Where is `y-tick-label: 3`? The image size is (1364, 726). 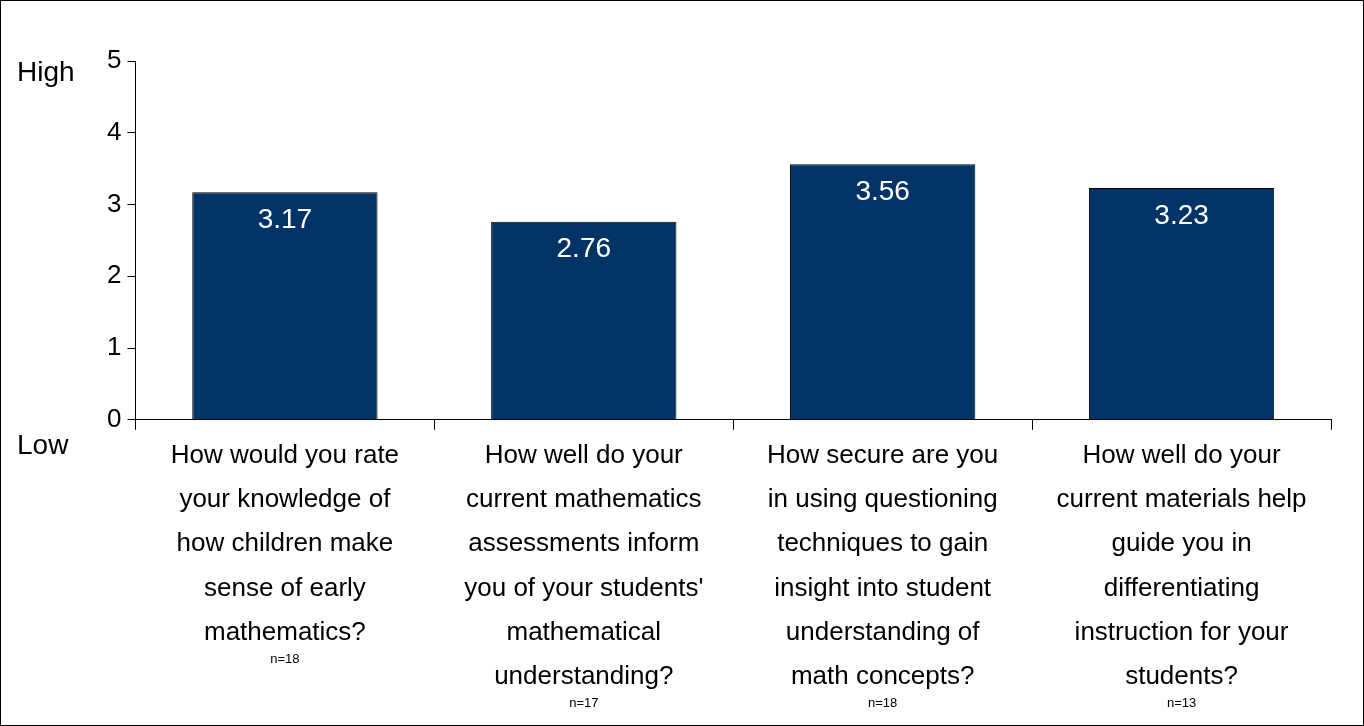
y-tick-label: 3 is located at coordinates (114, 202).